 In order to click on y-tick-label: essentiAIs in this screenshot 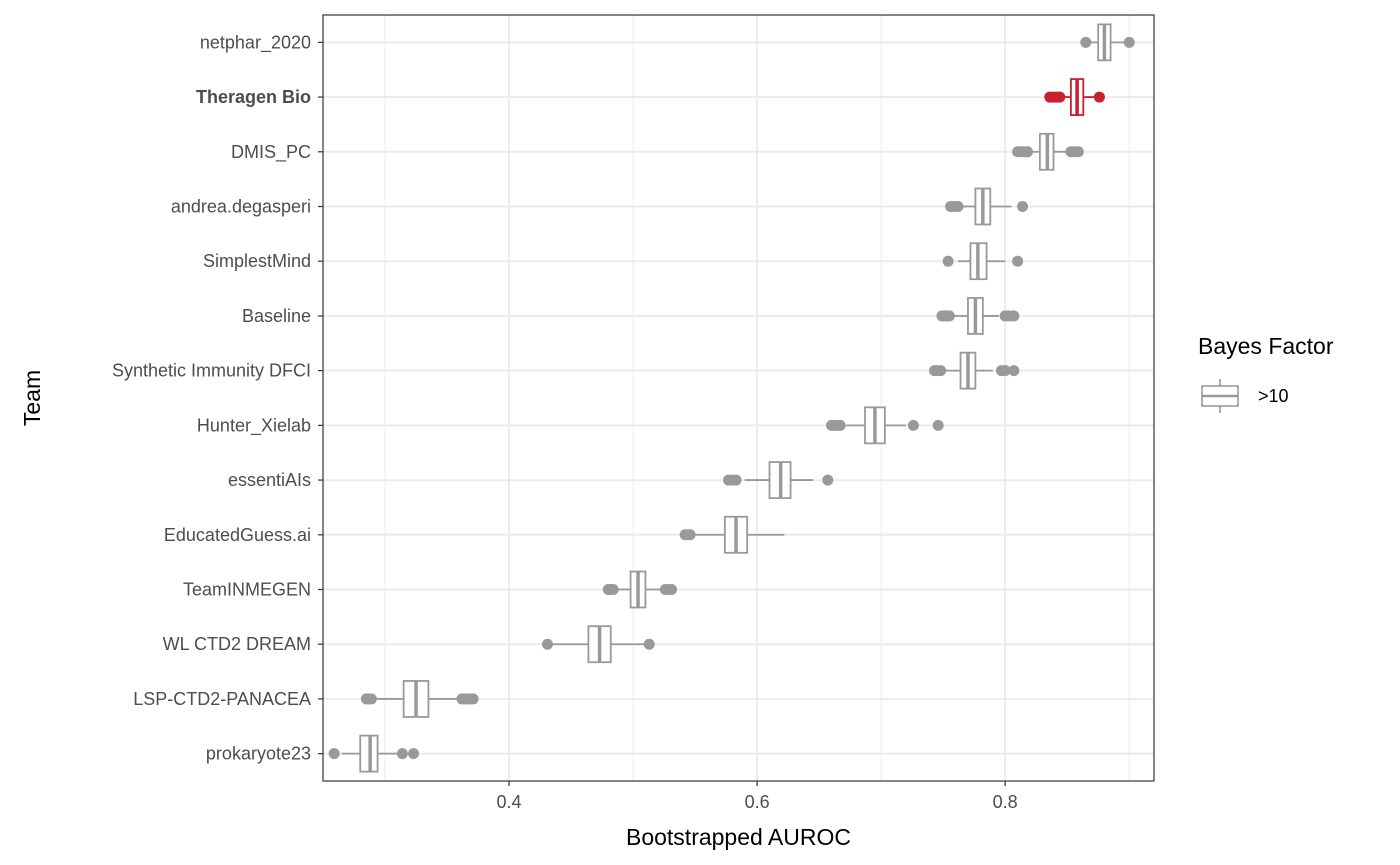, I will do `click(269, 480)`.